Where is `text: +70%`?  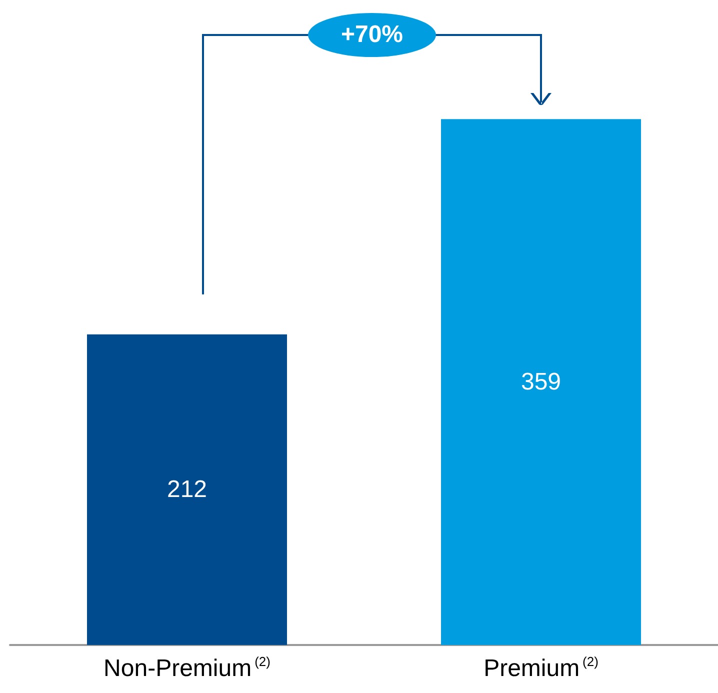 text: +70% is located at coordinates (372, 35).